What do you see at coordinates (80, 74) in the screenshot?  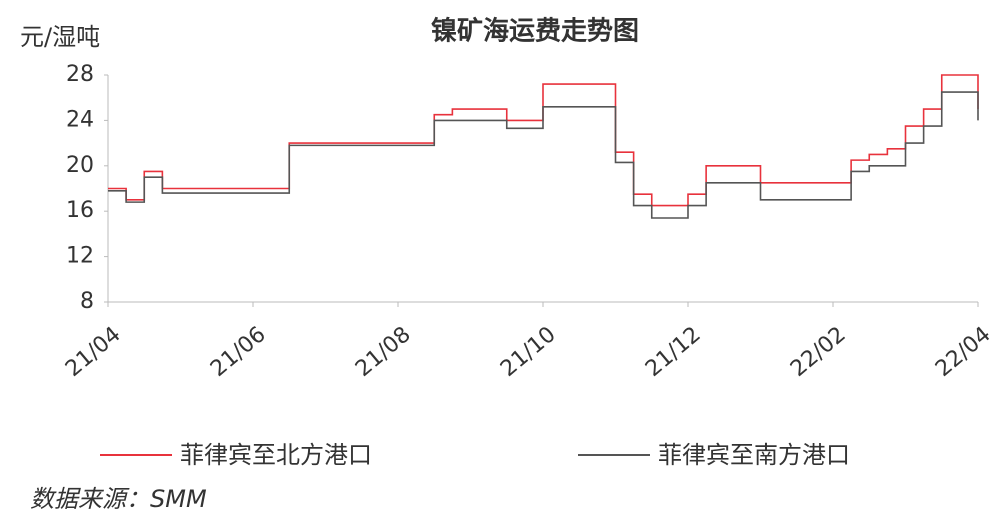 I see `y-tick-label: 28` at bounding box center [80, 74].